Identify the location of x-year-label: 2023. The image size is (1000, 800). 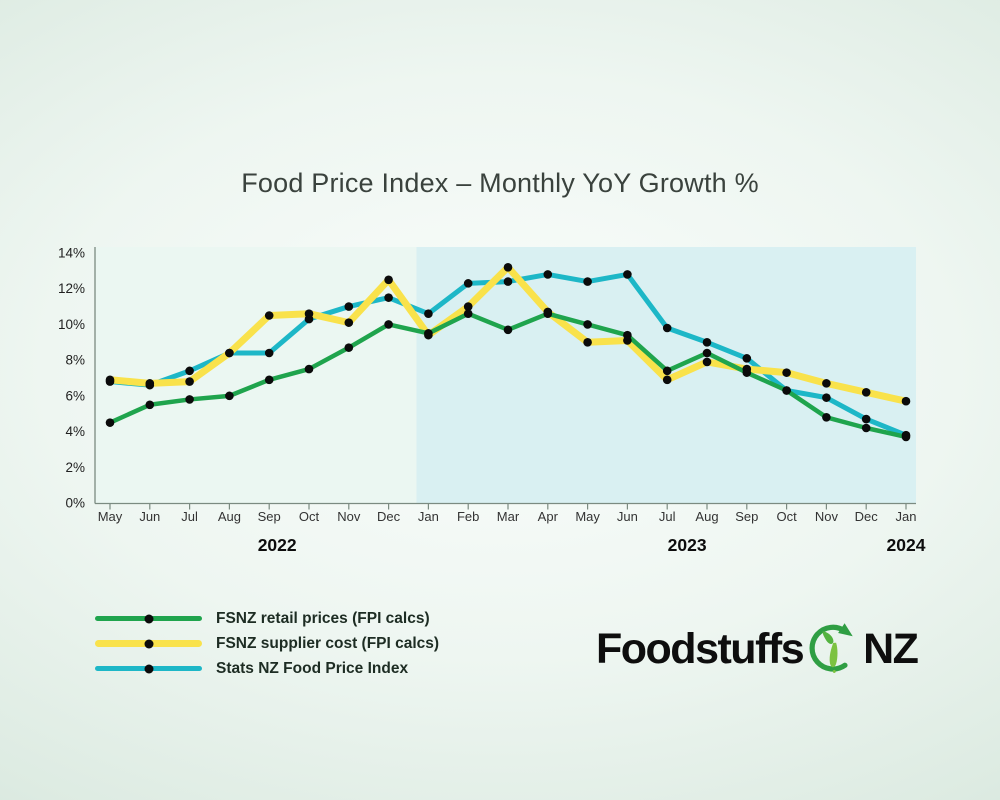
(687, 545).